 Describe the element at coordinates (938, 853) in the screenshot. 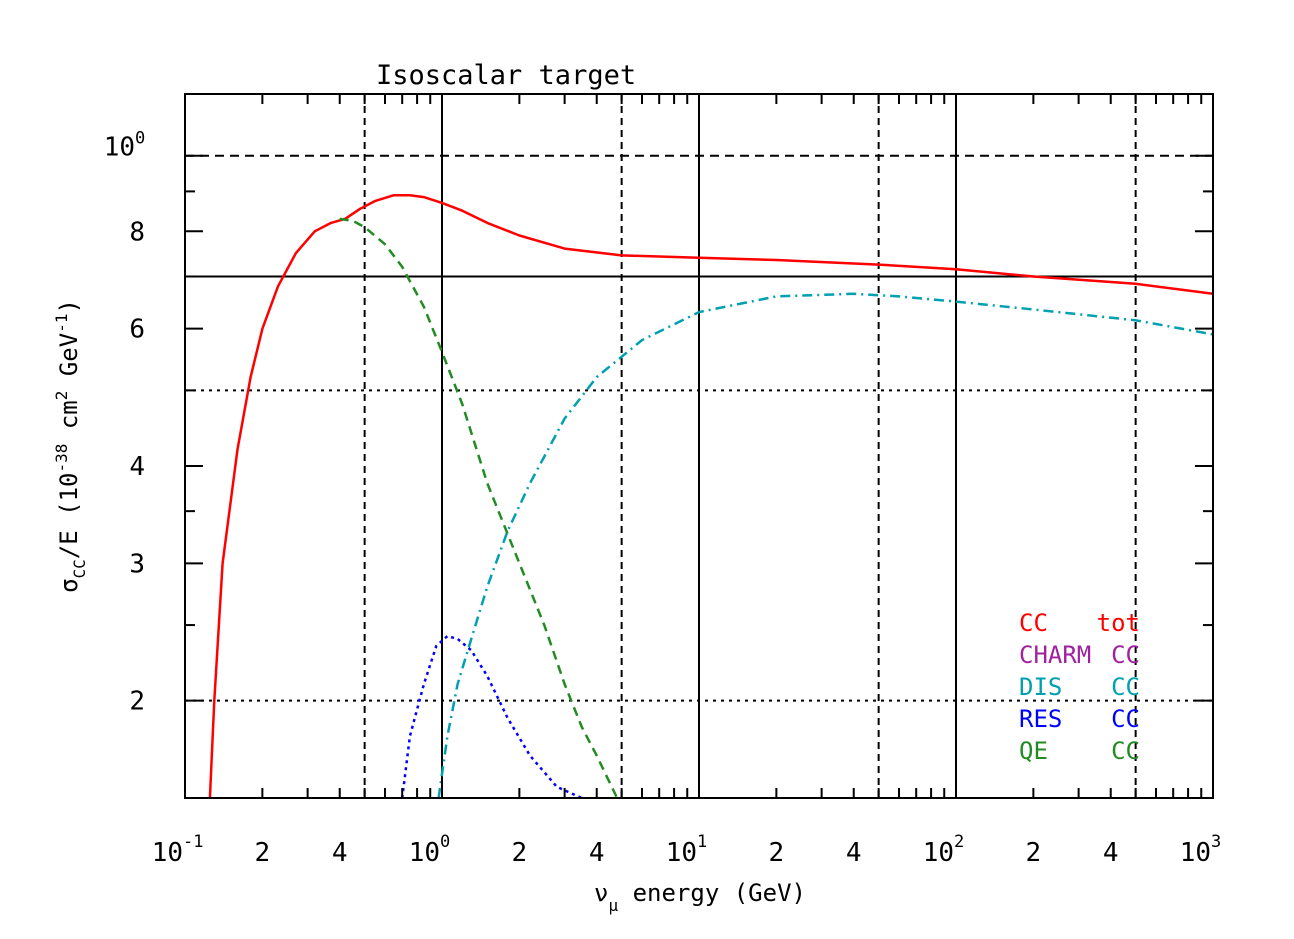

I see `x-tick-label-3: 10` at that location.